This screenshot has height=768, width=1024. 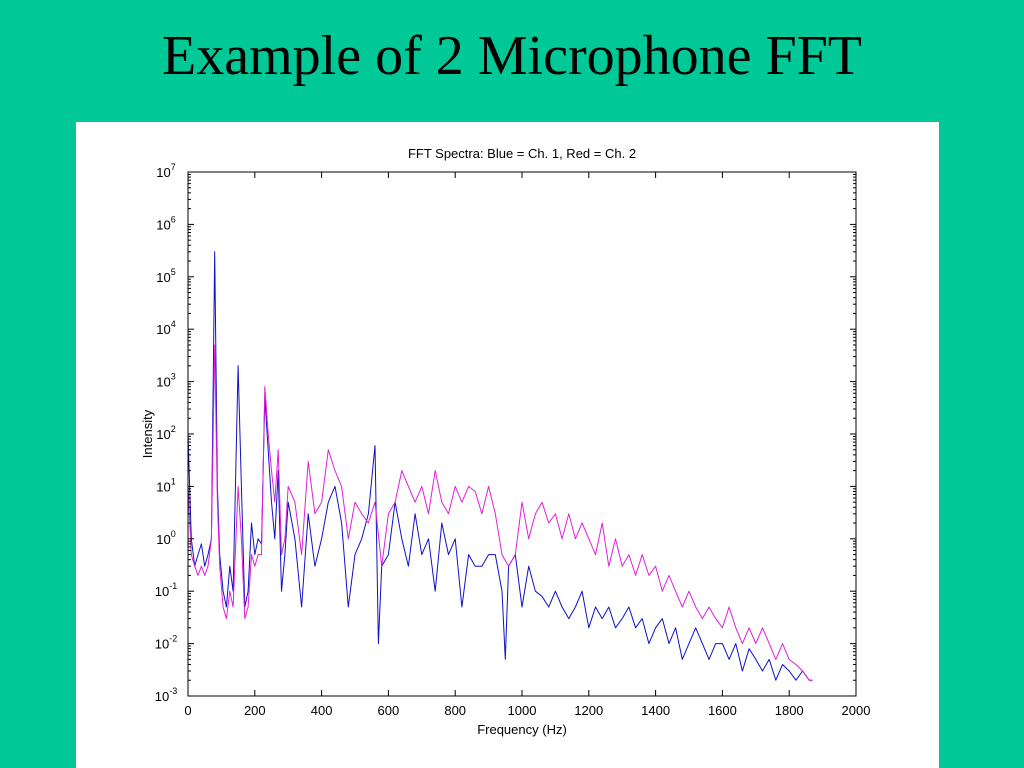 I want to click on x-tick-label: 600, so click(x=389, y=710).